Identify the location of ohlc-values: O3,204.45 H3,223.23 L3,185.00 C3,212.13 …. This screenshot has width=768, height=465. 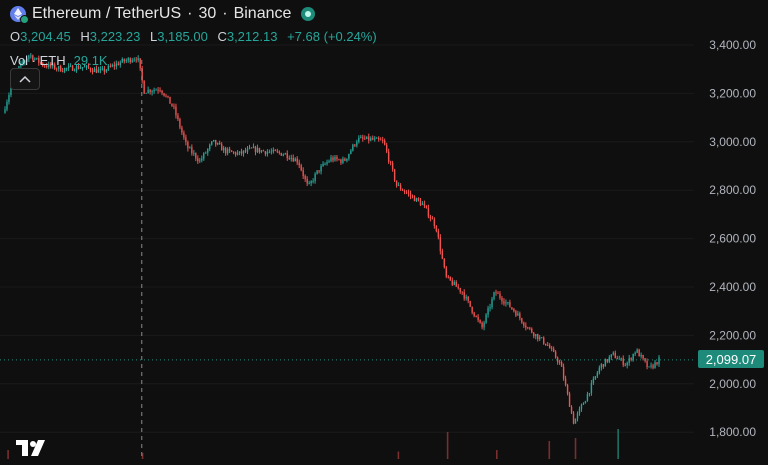
(196, 36).